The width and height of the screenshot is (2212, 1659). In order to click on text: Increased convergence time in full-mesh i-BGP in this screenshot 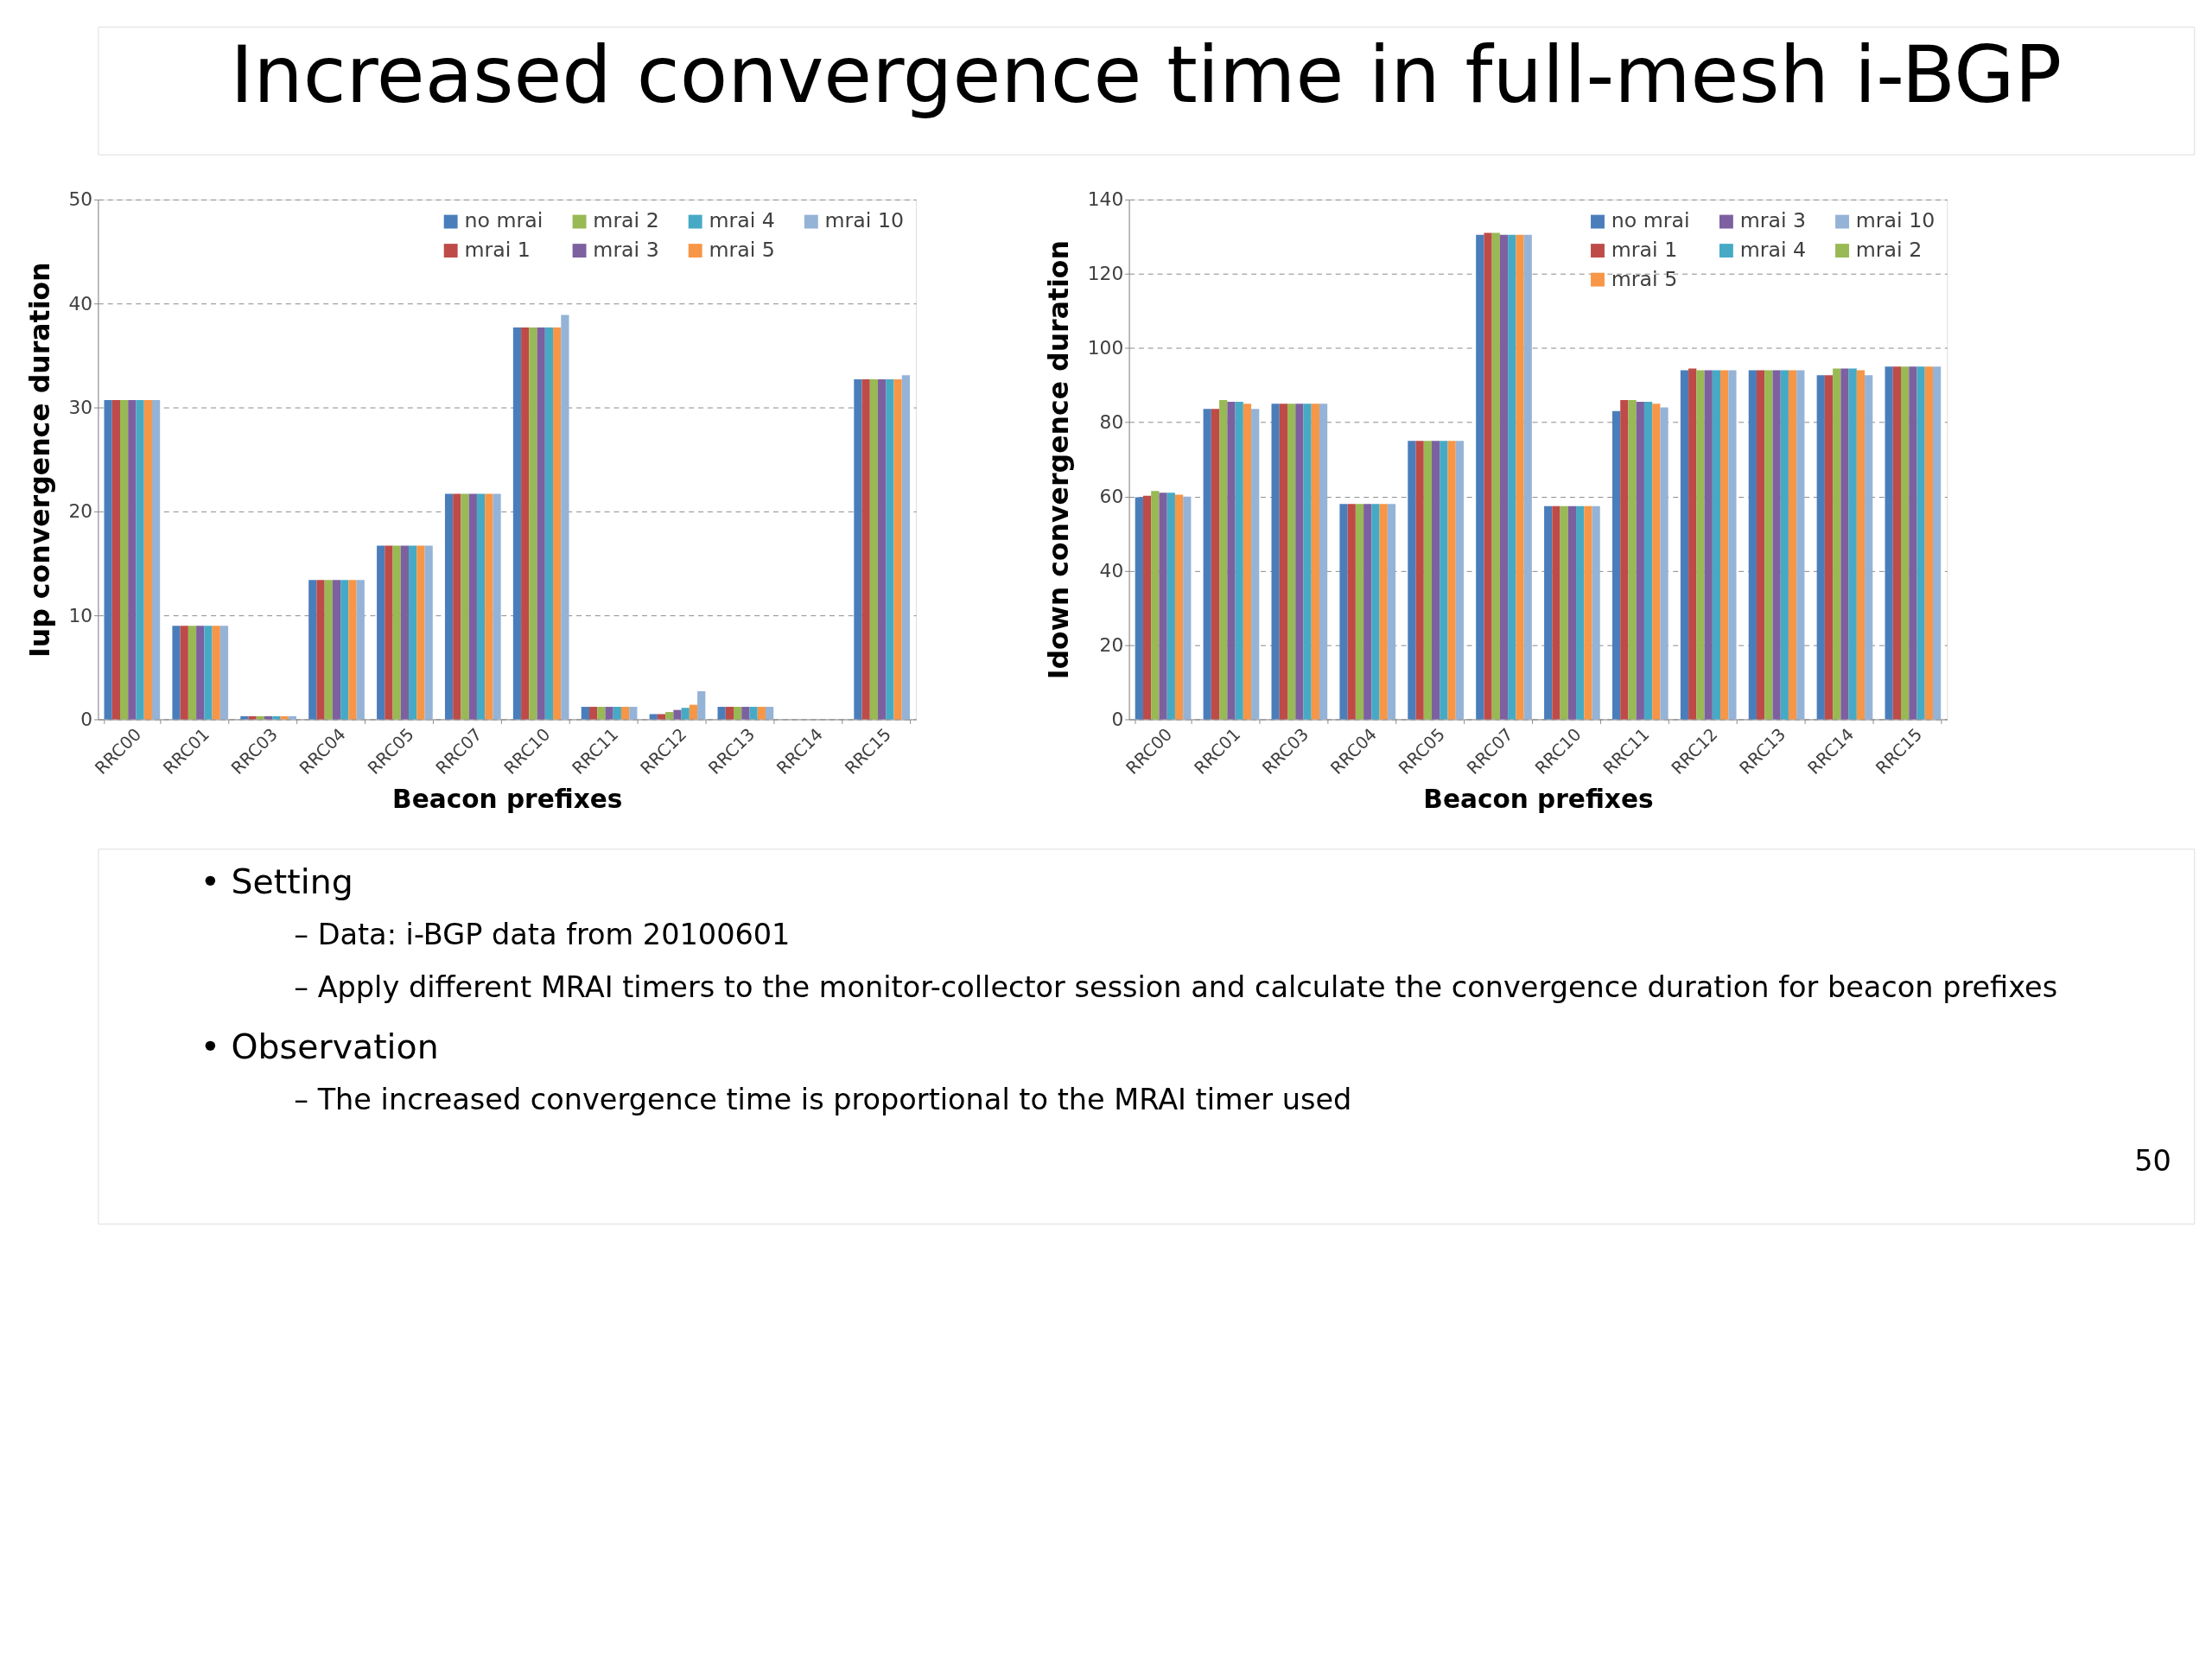, I will do `click(1146, 74)`.